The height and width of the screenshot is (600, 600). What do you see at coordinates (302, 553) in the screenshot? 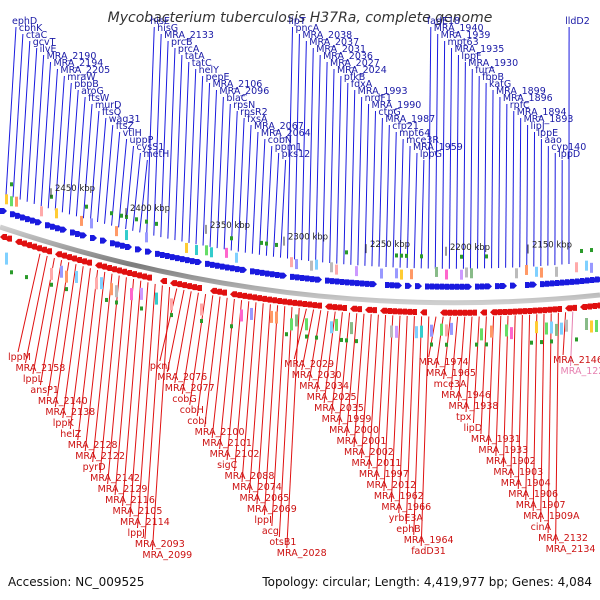
I see `gene-label-reverse: MRA_2028` at bounding box center [302, 553].